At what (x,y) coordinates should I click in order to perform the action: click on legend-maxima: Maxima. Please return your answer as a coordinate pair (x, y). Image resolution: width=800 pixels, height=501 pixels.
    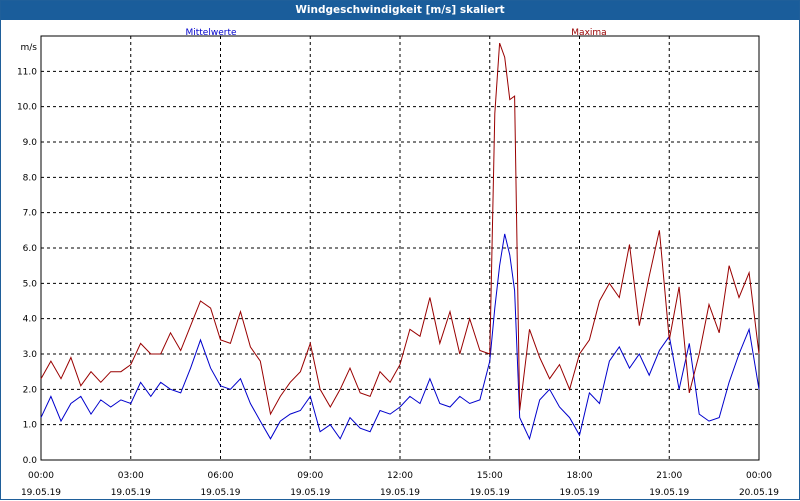
    Looking at the image, I should click on (588, 33).